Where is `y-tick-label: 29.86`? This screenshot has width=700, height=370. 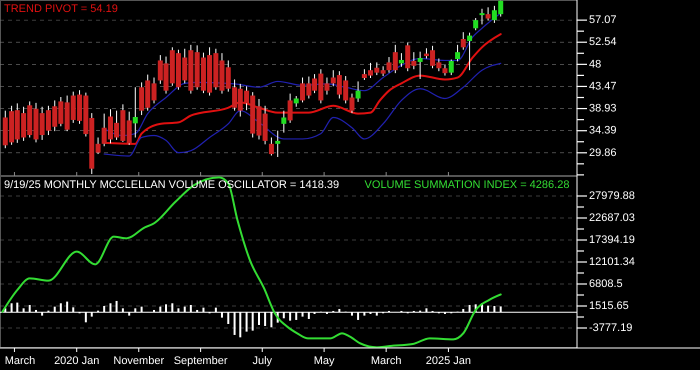
y-tick-label: 29.86 is located at coordinates (603, 152).